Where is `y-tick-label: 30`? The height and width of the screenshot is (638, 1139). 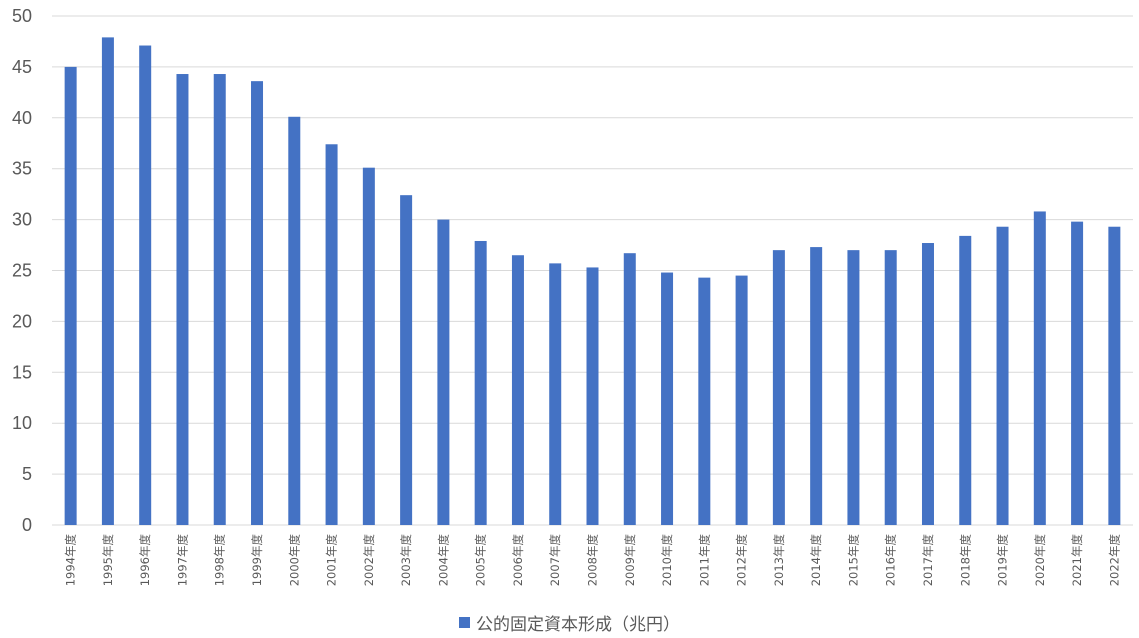 y-tick-label: 30 is located at coordinates (22, 220).